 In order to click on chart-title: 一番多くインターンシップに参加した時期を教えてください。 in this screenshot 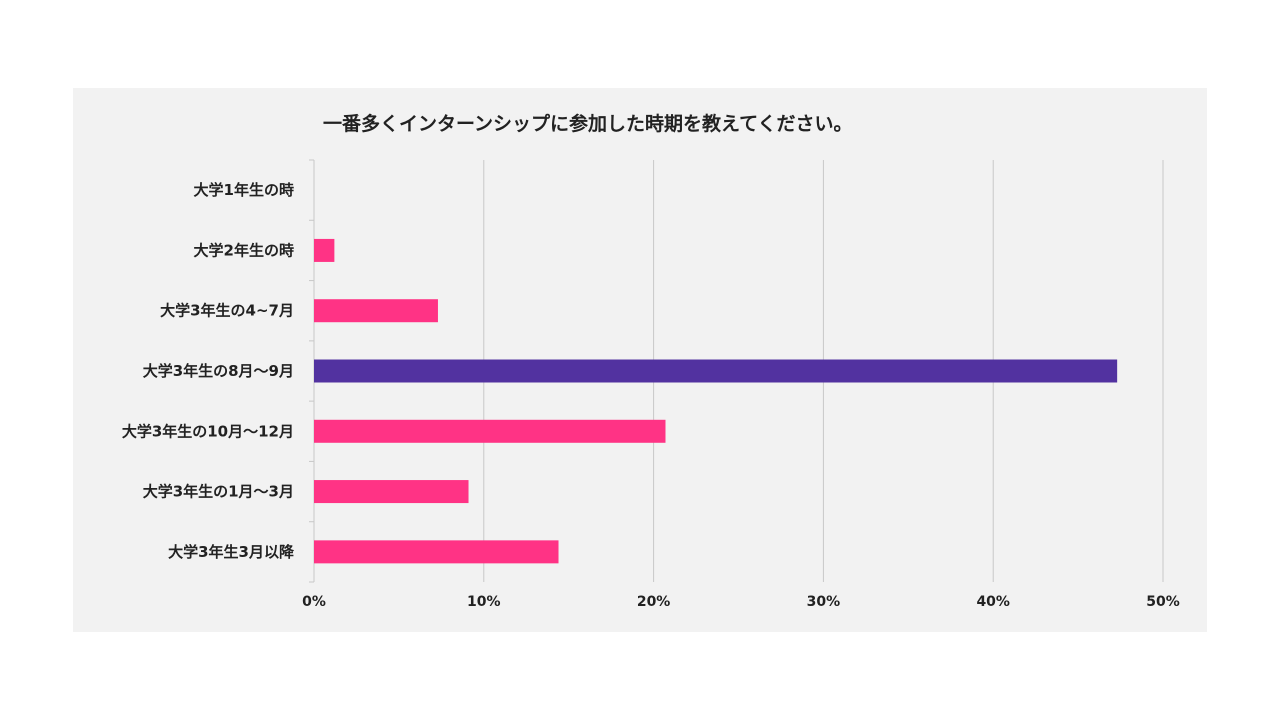, I will do `click(588, 124)`.